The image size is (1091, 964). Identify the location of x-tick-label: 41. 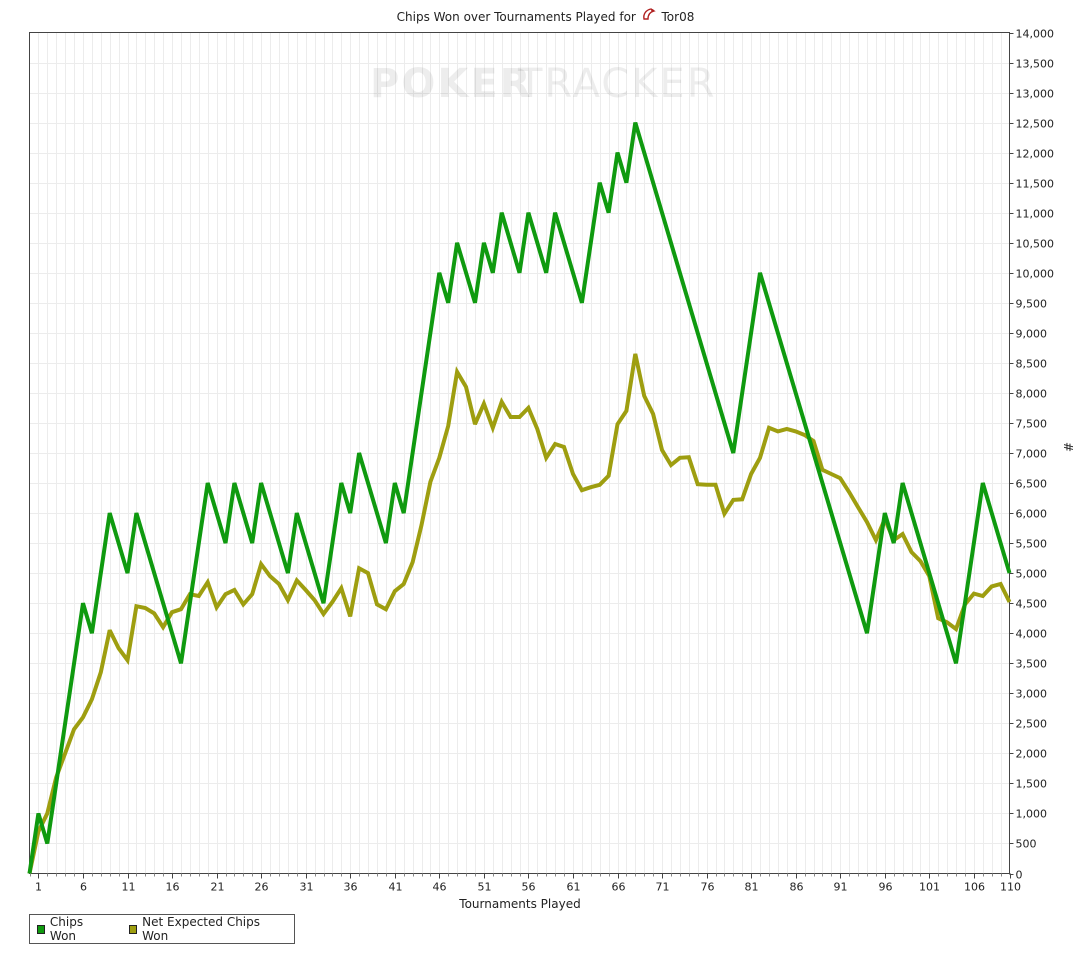
(396, 887).